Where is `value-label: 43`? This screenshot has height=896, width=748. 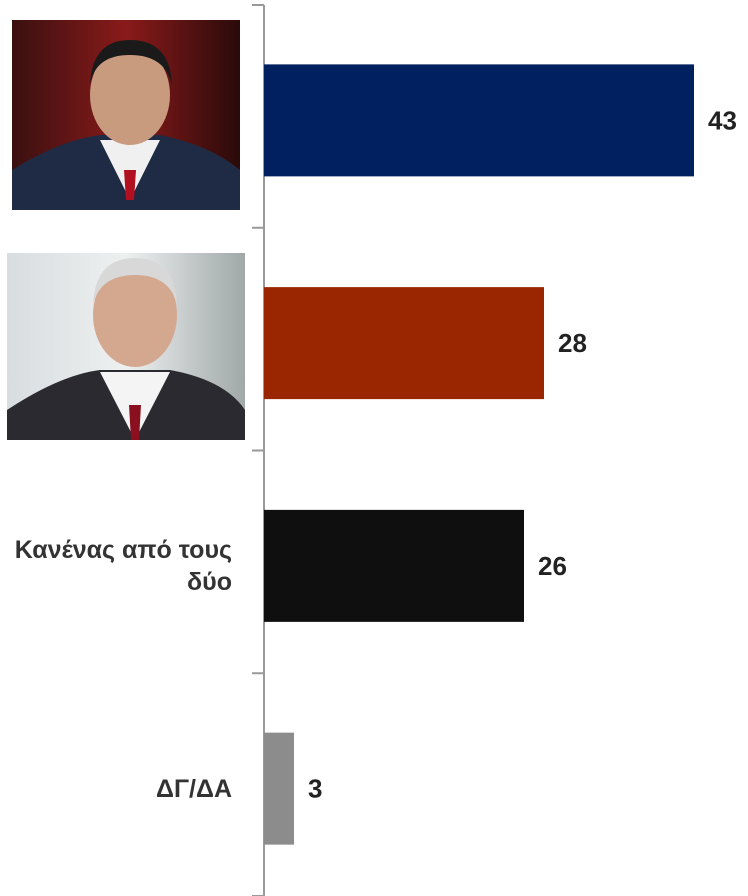 value-label: 43 is located at coordinates (722, 120).